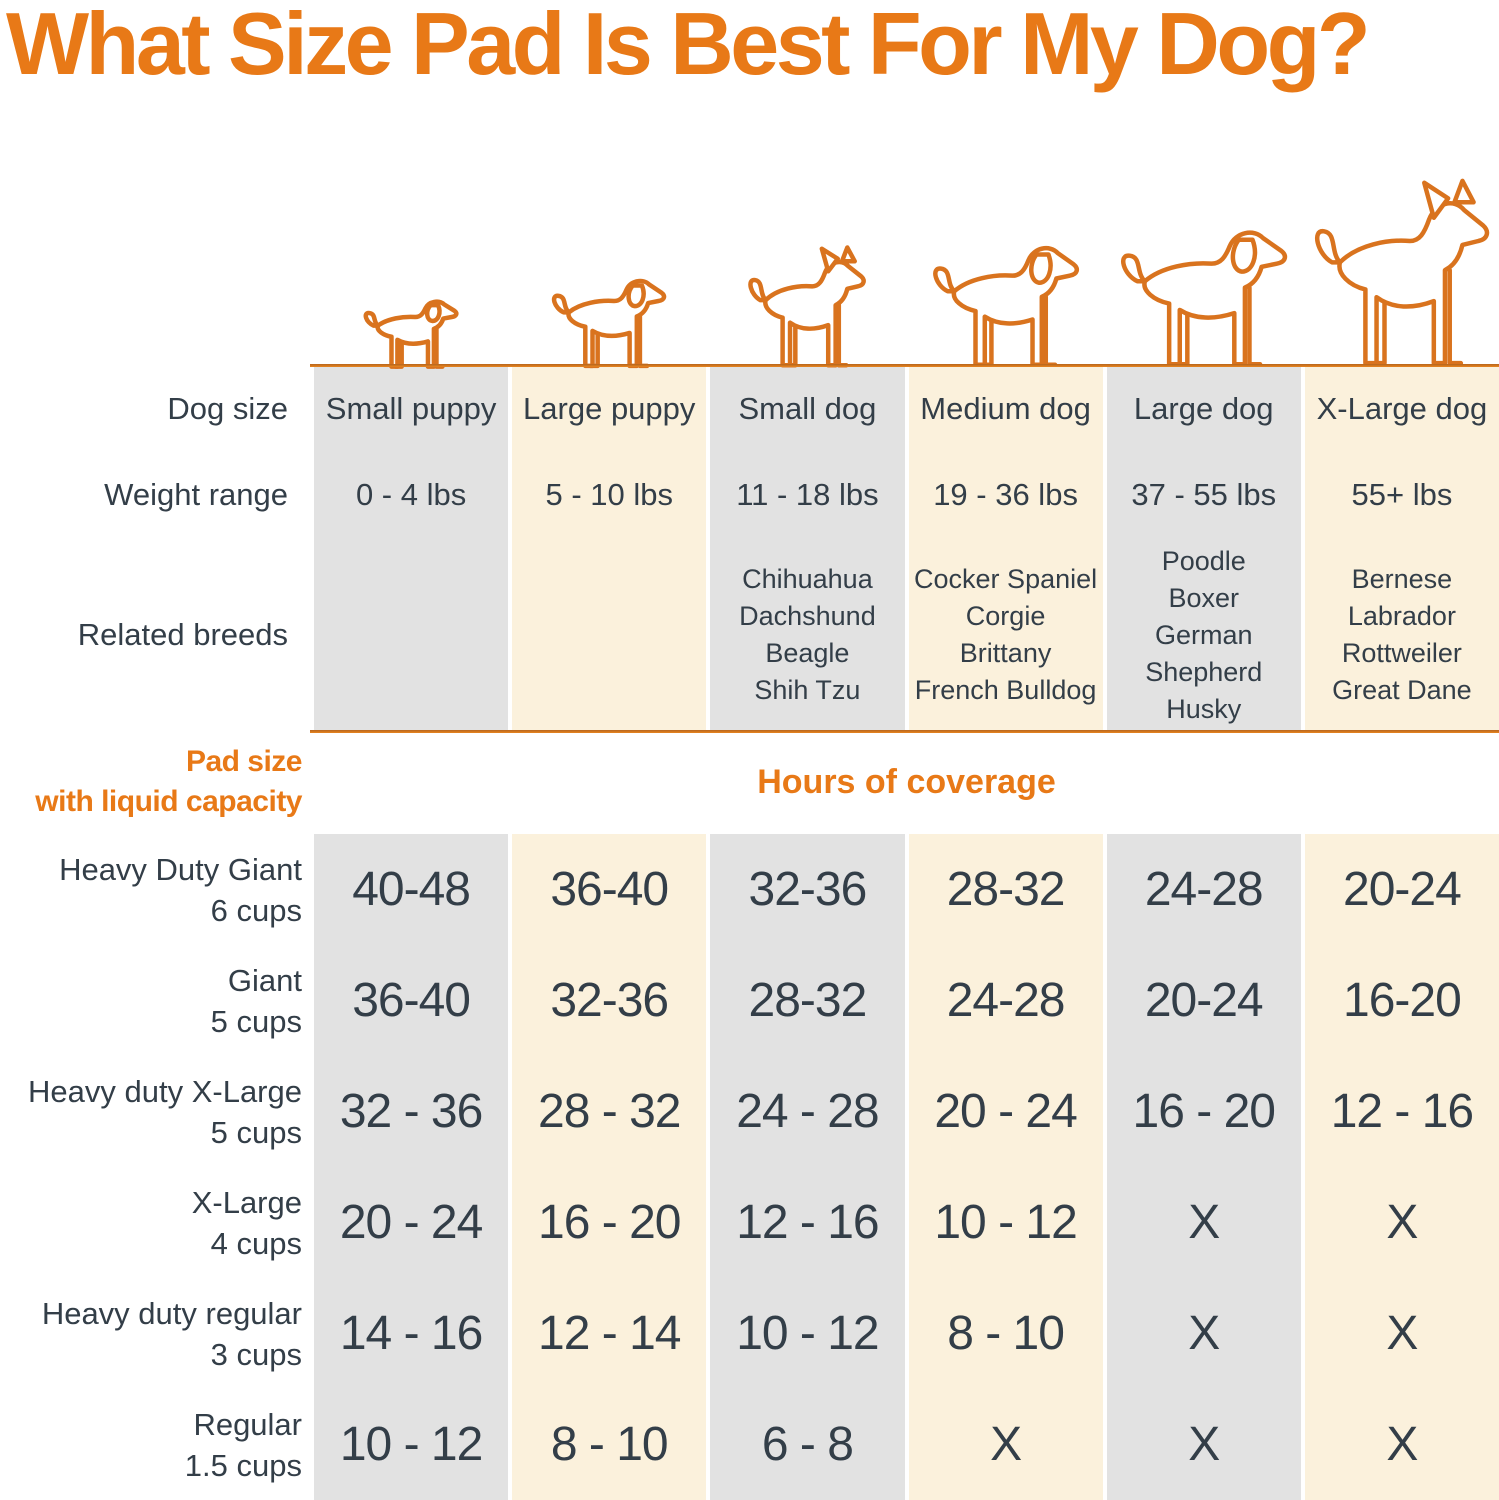 This screenshot has width=1499, height=1500. What do you see at coordinates (1005, 299) in the screenshot?
I see `medium-dog-outline-icon` at bounding box center [1005, 299].